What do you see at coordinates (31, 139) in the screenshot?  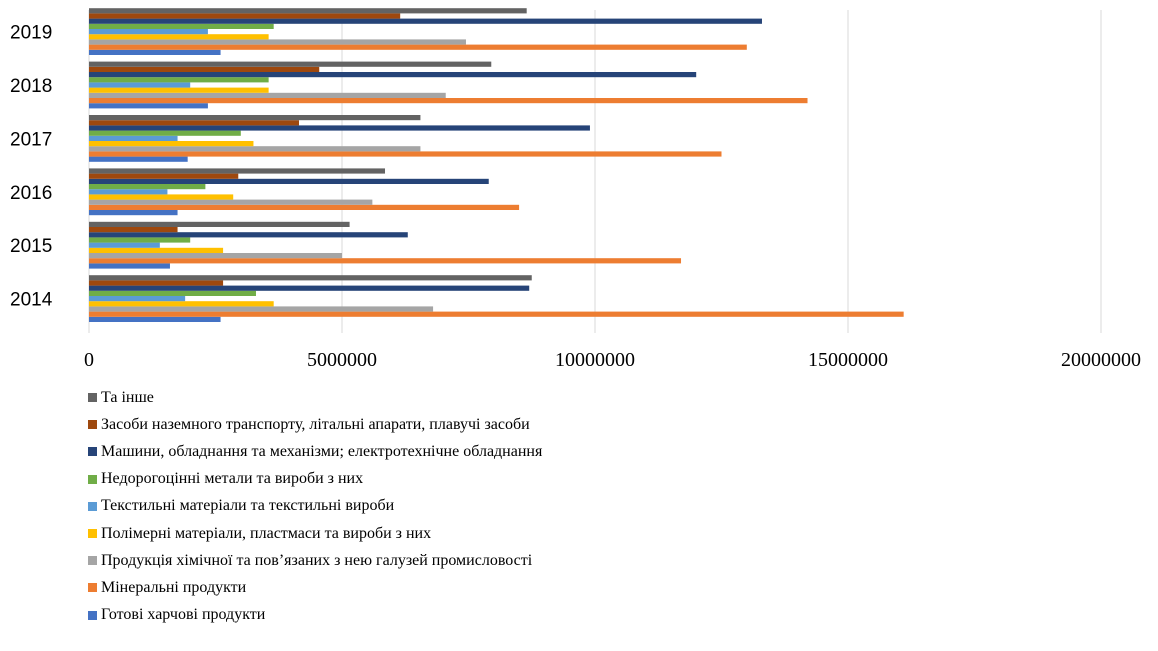 I see `category-label: 2017` at bounding box center [31, 139].